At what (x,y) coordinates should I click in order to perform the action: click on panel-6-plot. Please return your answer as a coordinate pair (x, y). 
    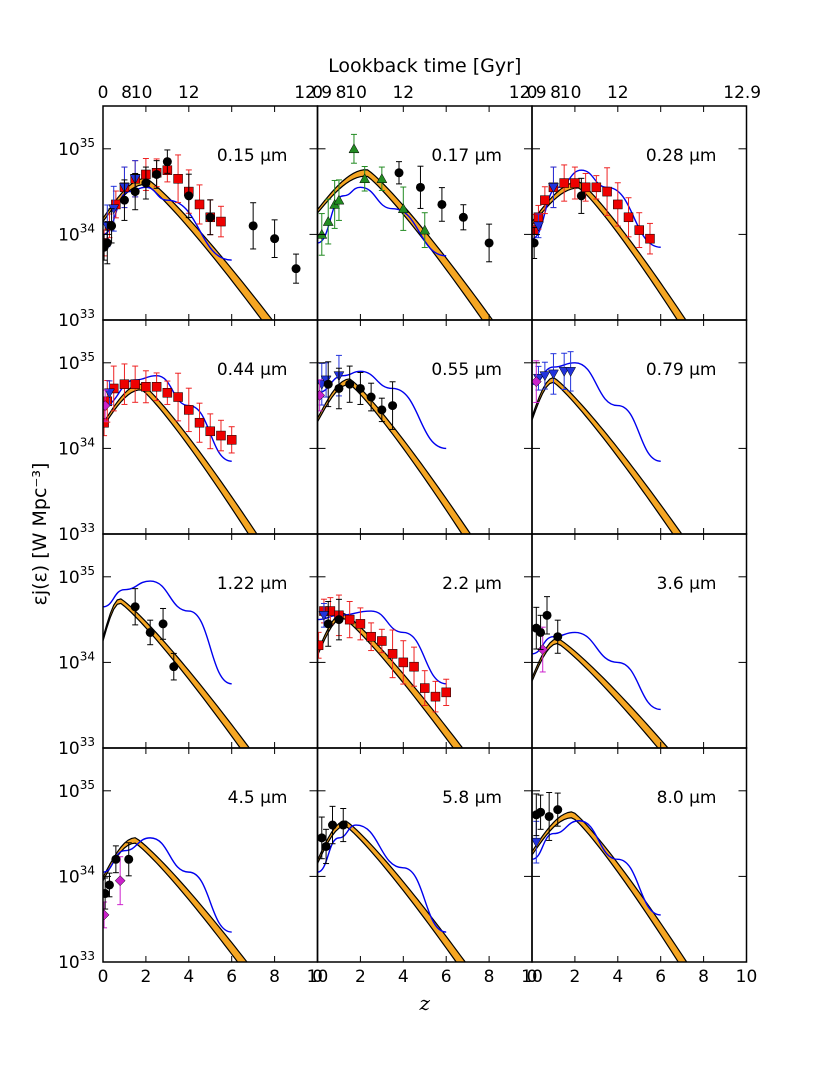
    Looking at the image, I should click on (607, 442).